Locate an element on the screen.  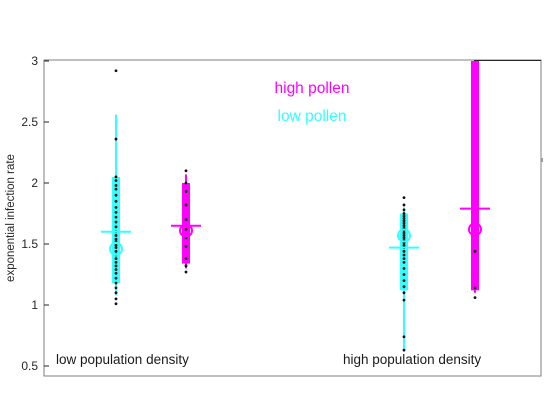
y-tick-label: 1 is located at coordinates (34, 305).